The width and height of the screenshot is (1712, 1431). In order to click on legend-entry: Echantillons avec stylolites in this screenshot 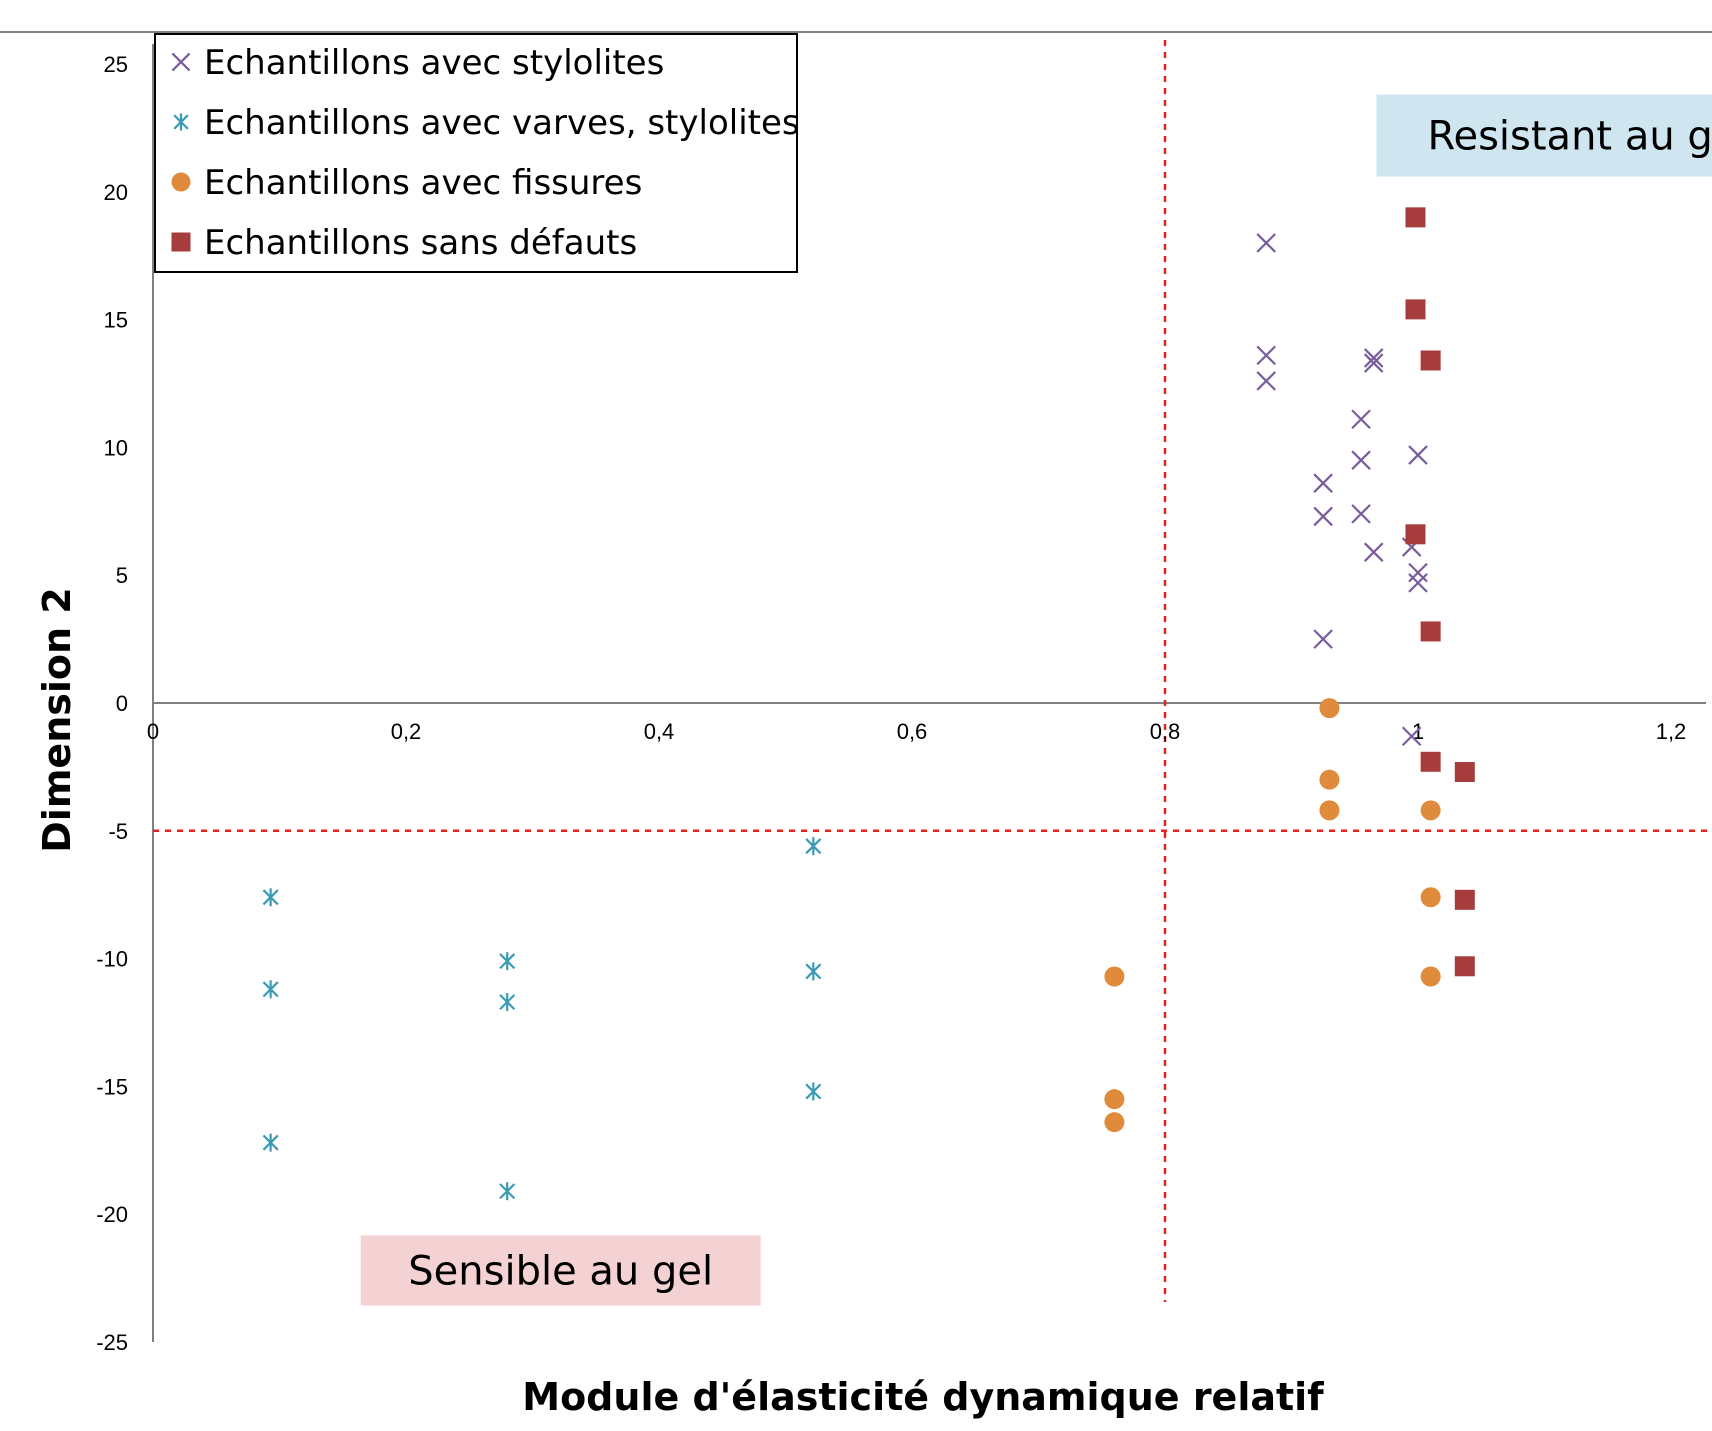, I will do `click(417, 63)`.